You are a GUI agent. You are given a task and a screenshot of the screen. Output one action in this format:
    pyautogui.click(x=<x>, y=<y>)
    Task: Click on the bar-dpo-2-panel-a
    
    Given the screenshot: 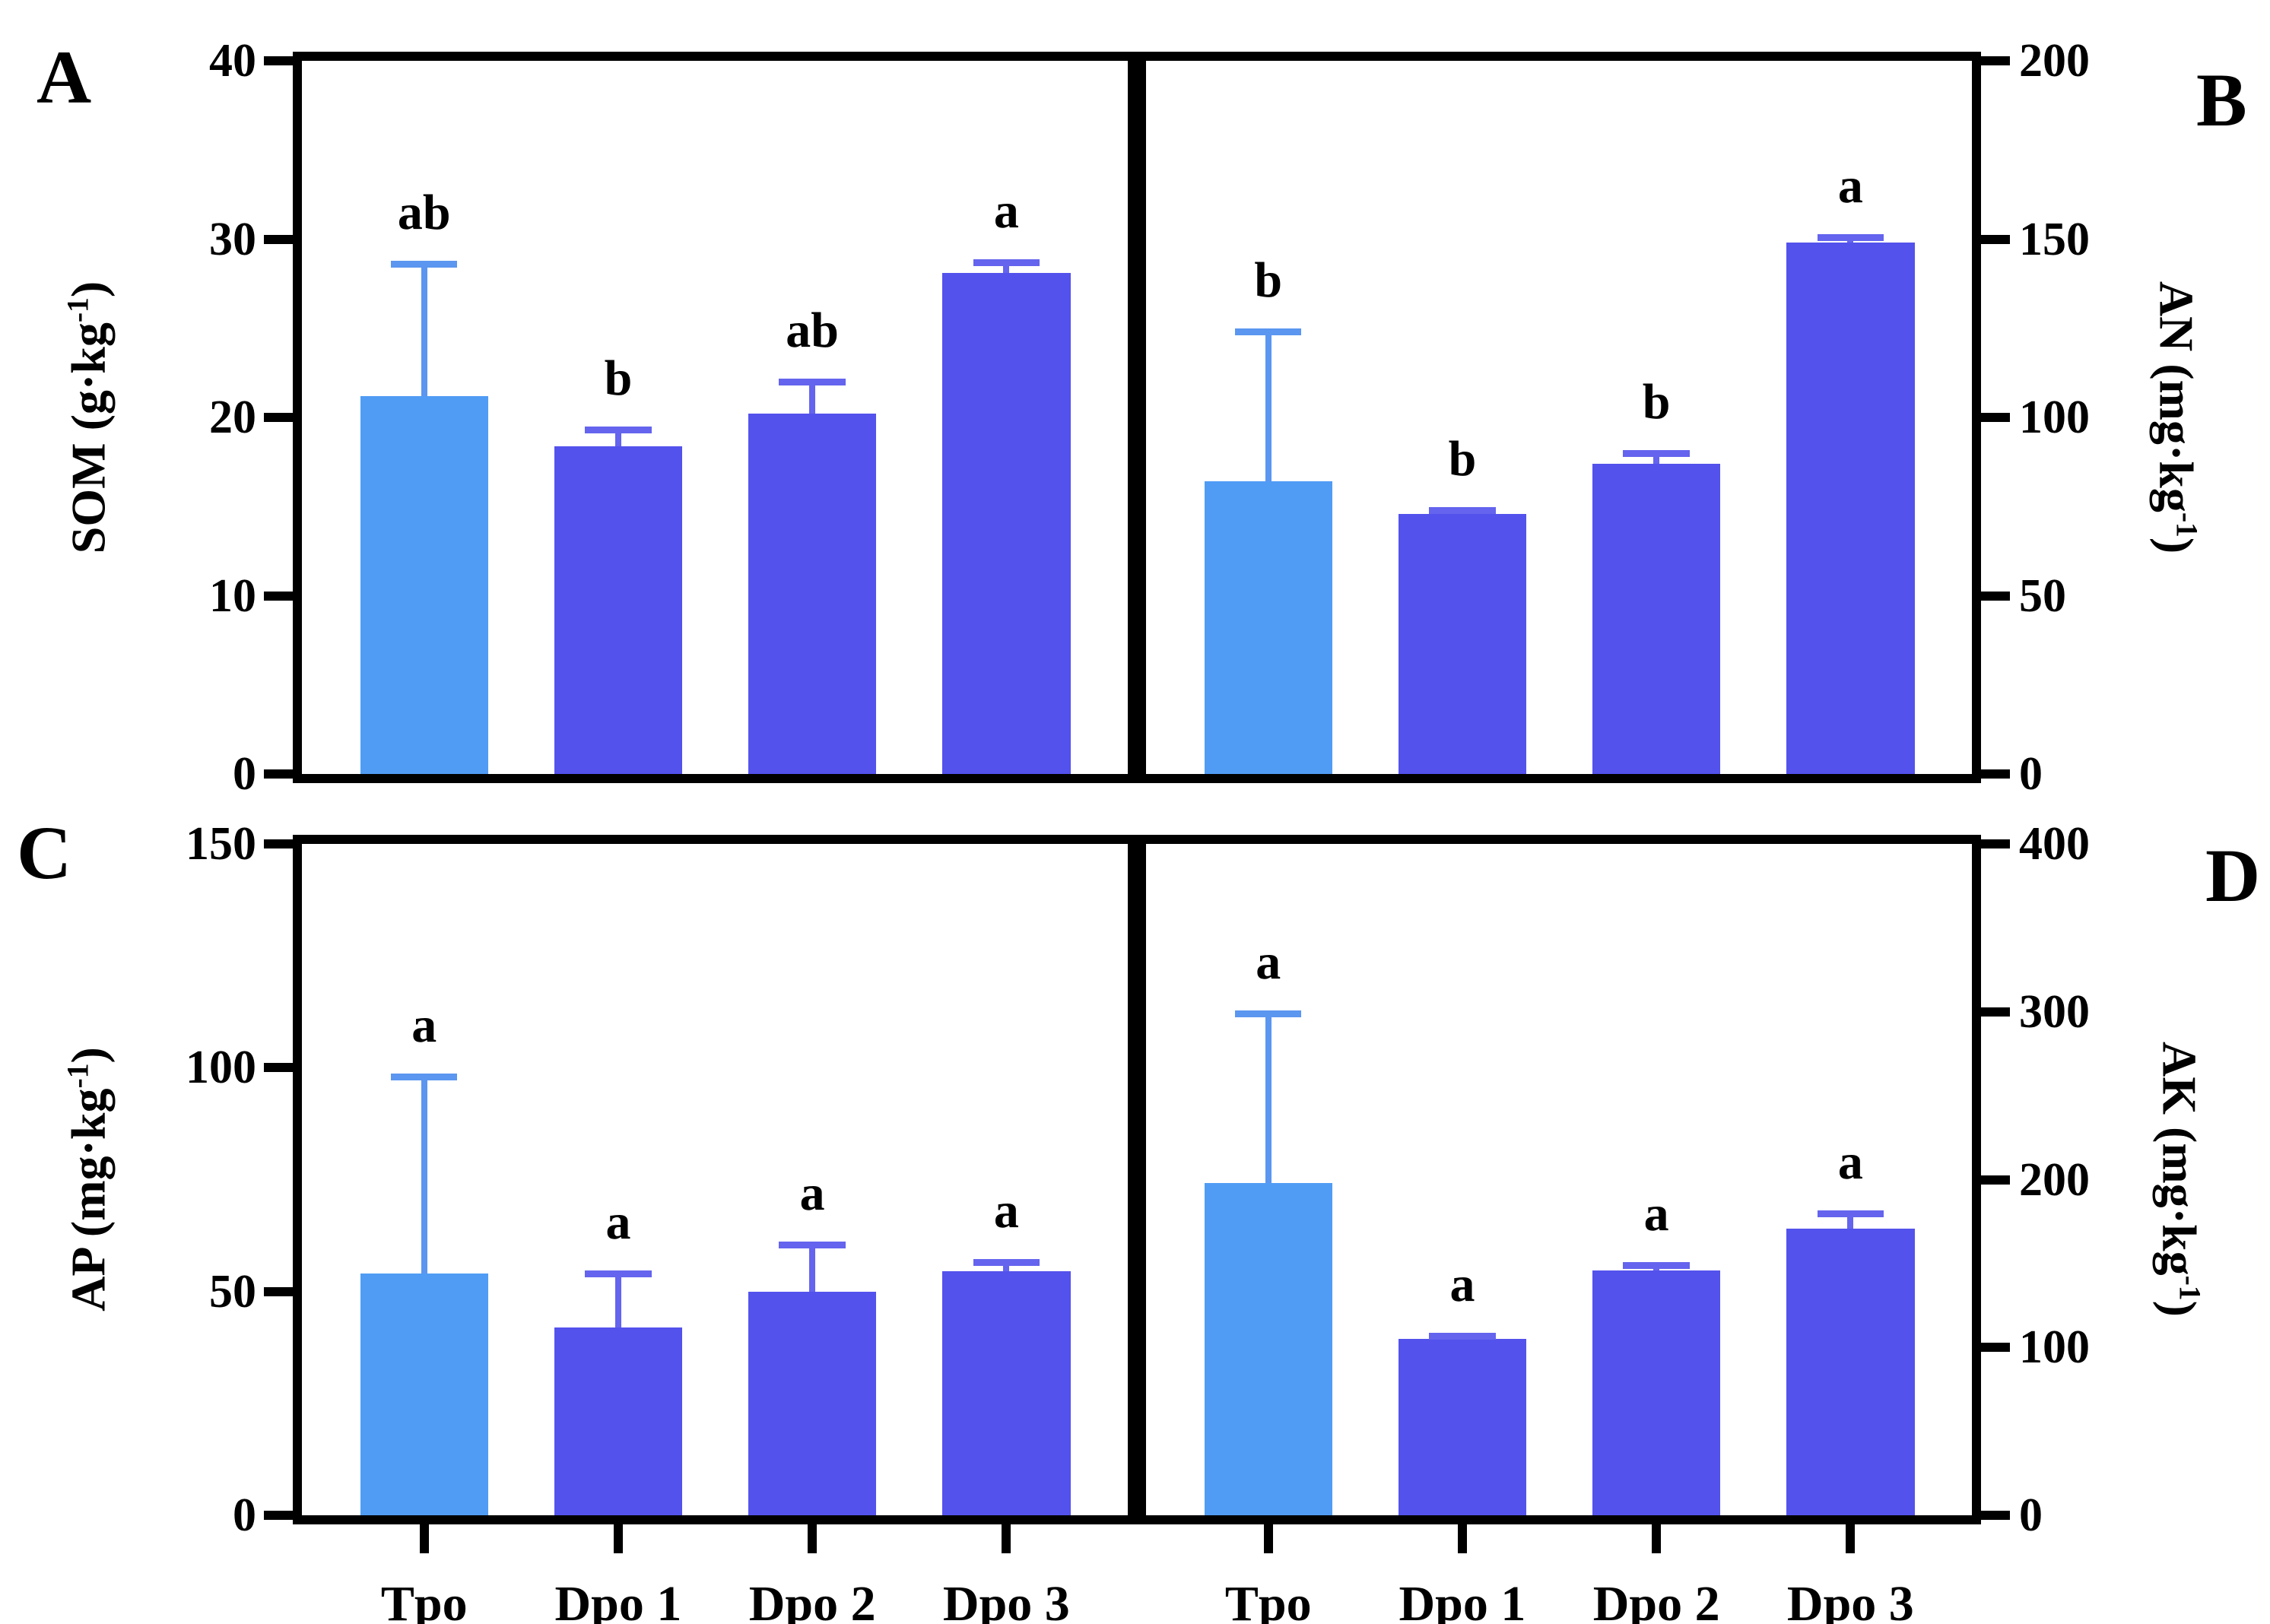 What is the action you would take?
    pyautogui.click(x=812, y=594)
    